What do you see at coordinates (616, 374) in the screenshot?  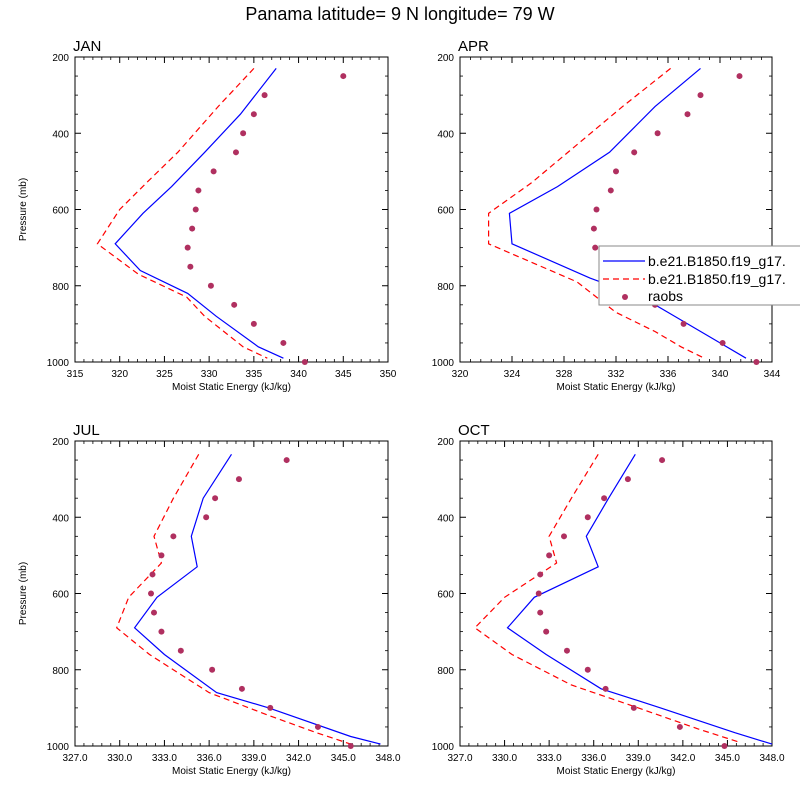 I see `x-tick-label: 332` at bounding box center [616, 374].